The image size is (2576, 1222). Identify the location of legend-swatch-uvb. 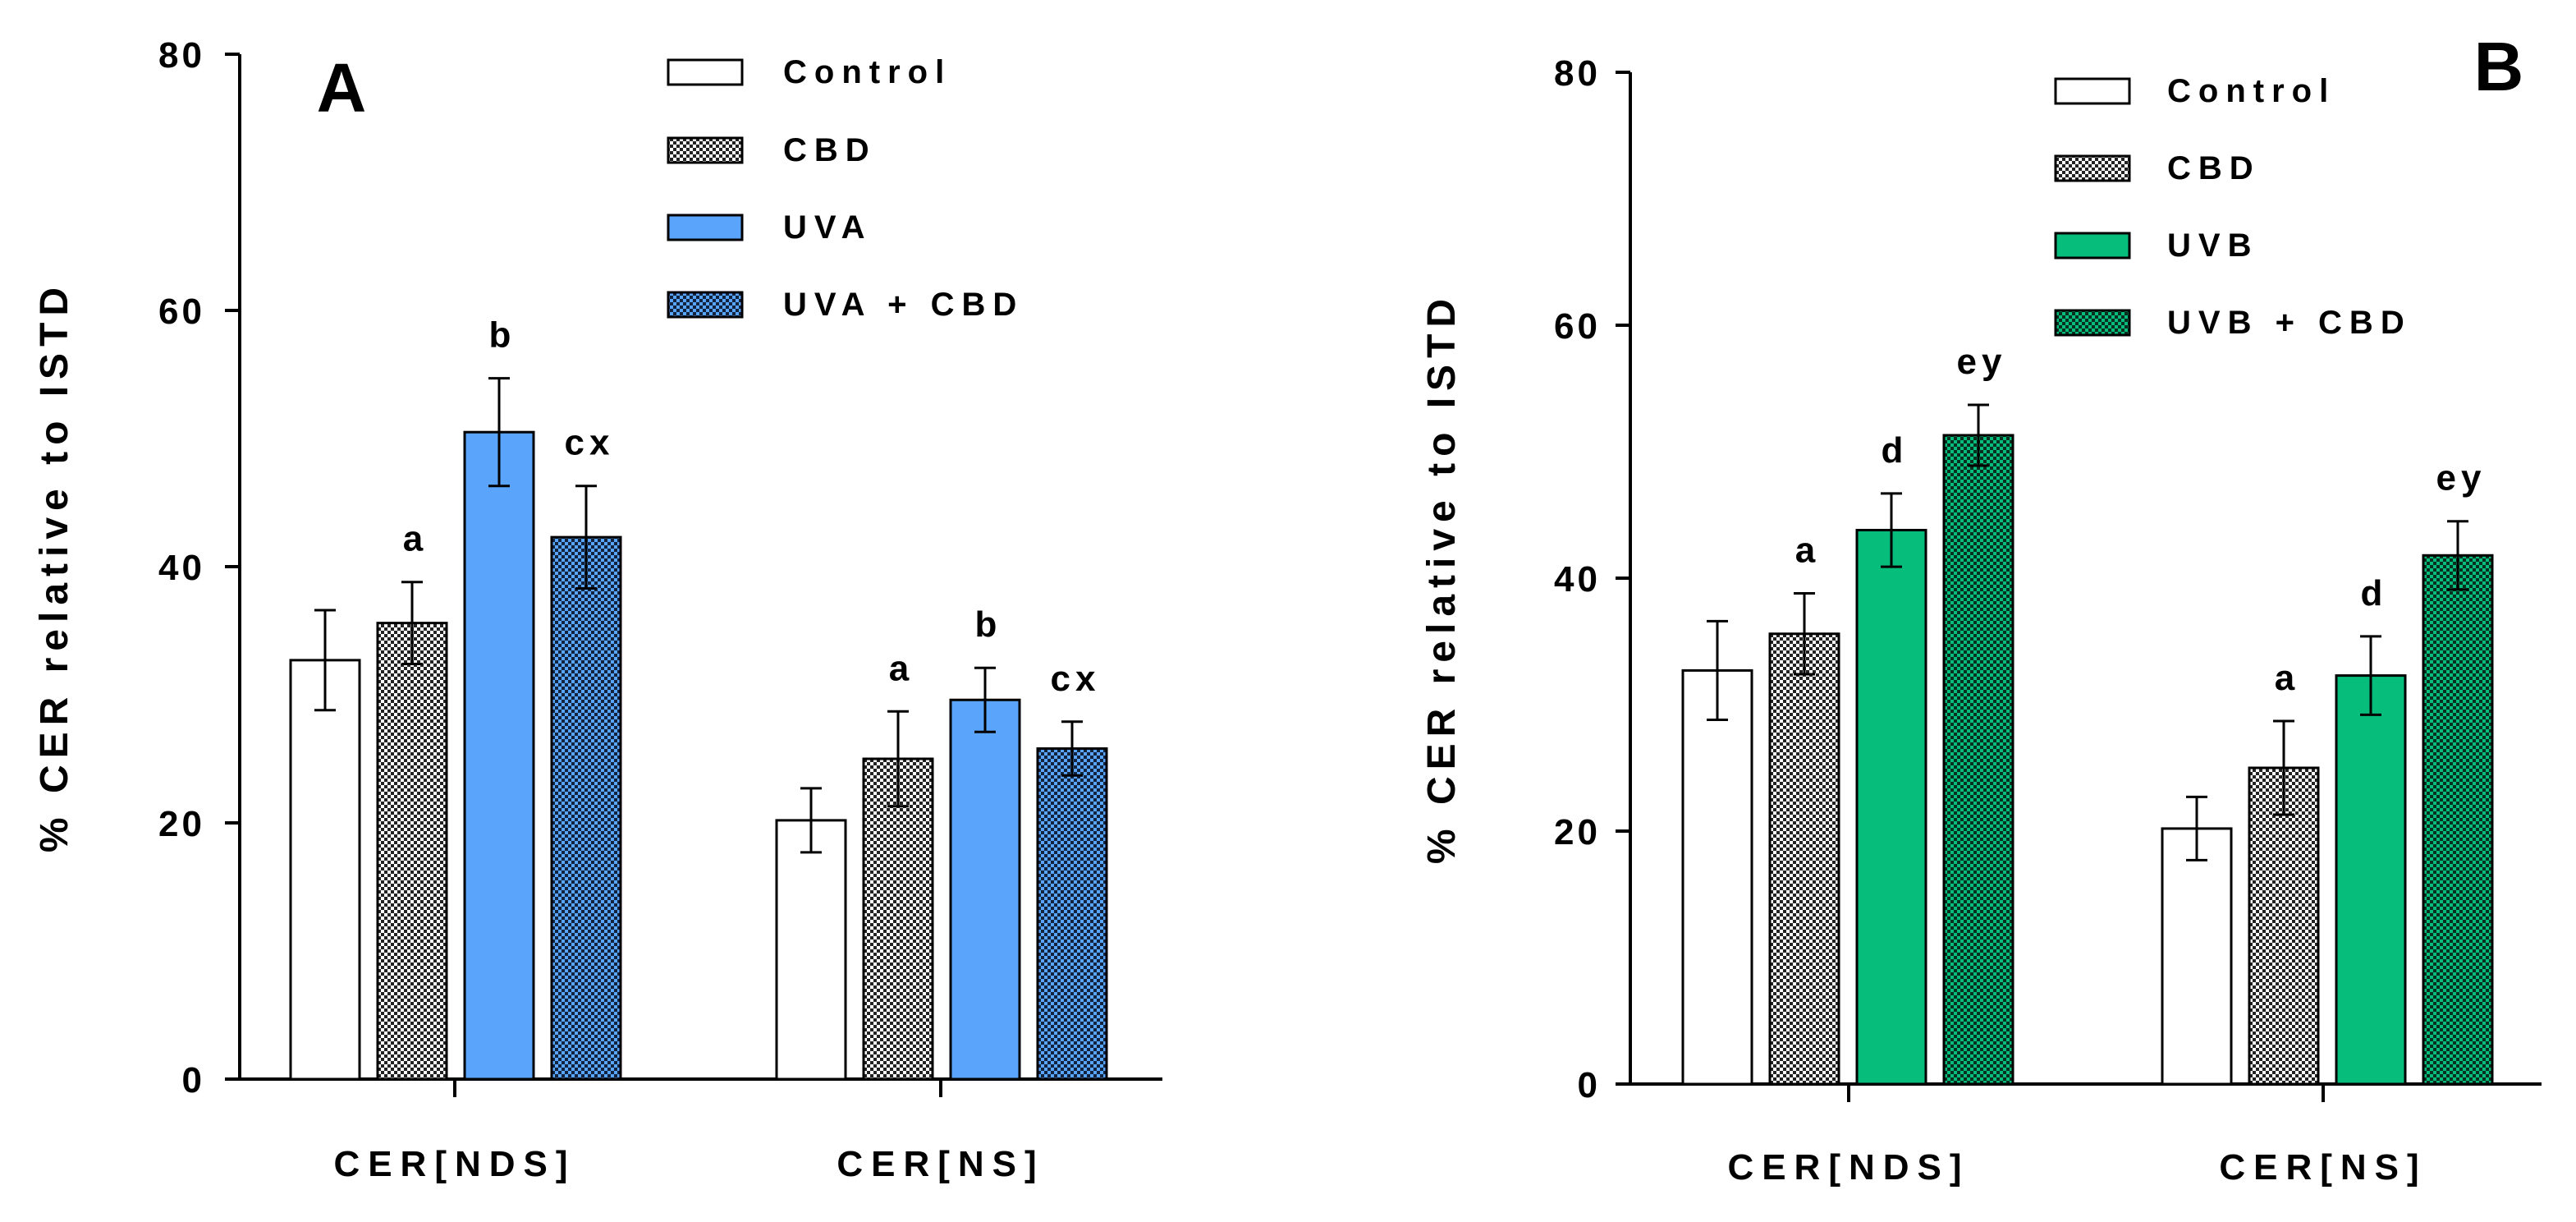
(2092, 246).